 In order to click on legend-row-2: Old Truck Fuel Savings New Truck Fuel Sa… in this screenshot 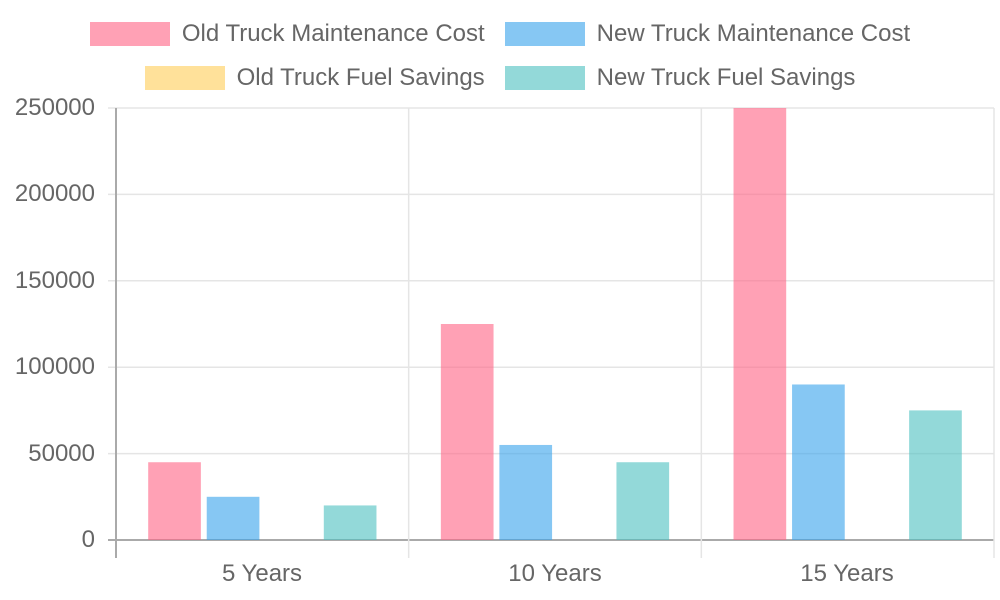, I will do `click(500, 78)`.